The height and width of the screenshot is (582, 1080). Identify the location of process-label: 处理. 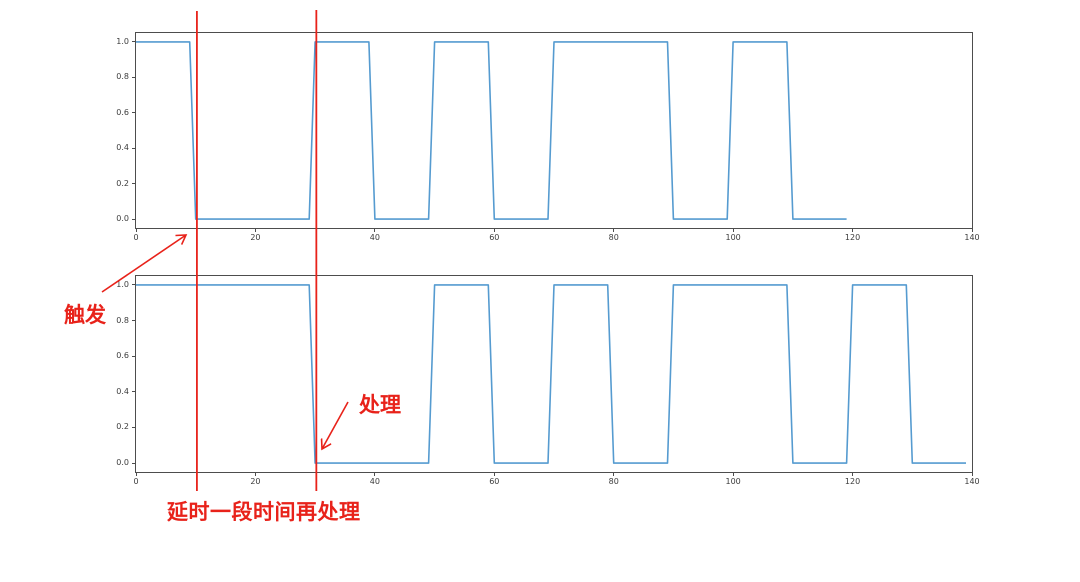
(380, 405).